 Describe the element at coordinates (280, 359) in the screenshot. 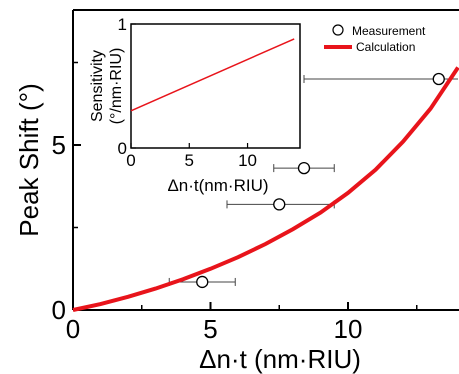

I see `x-axis-label: Δn·t (nm·RIU)` at that location.